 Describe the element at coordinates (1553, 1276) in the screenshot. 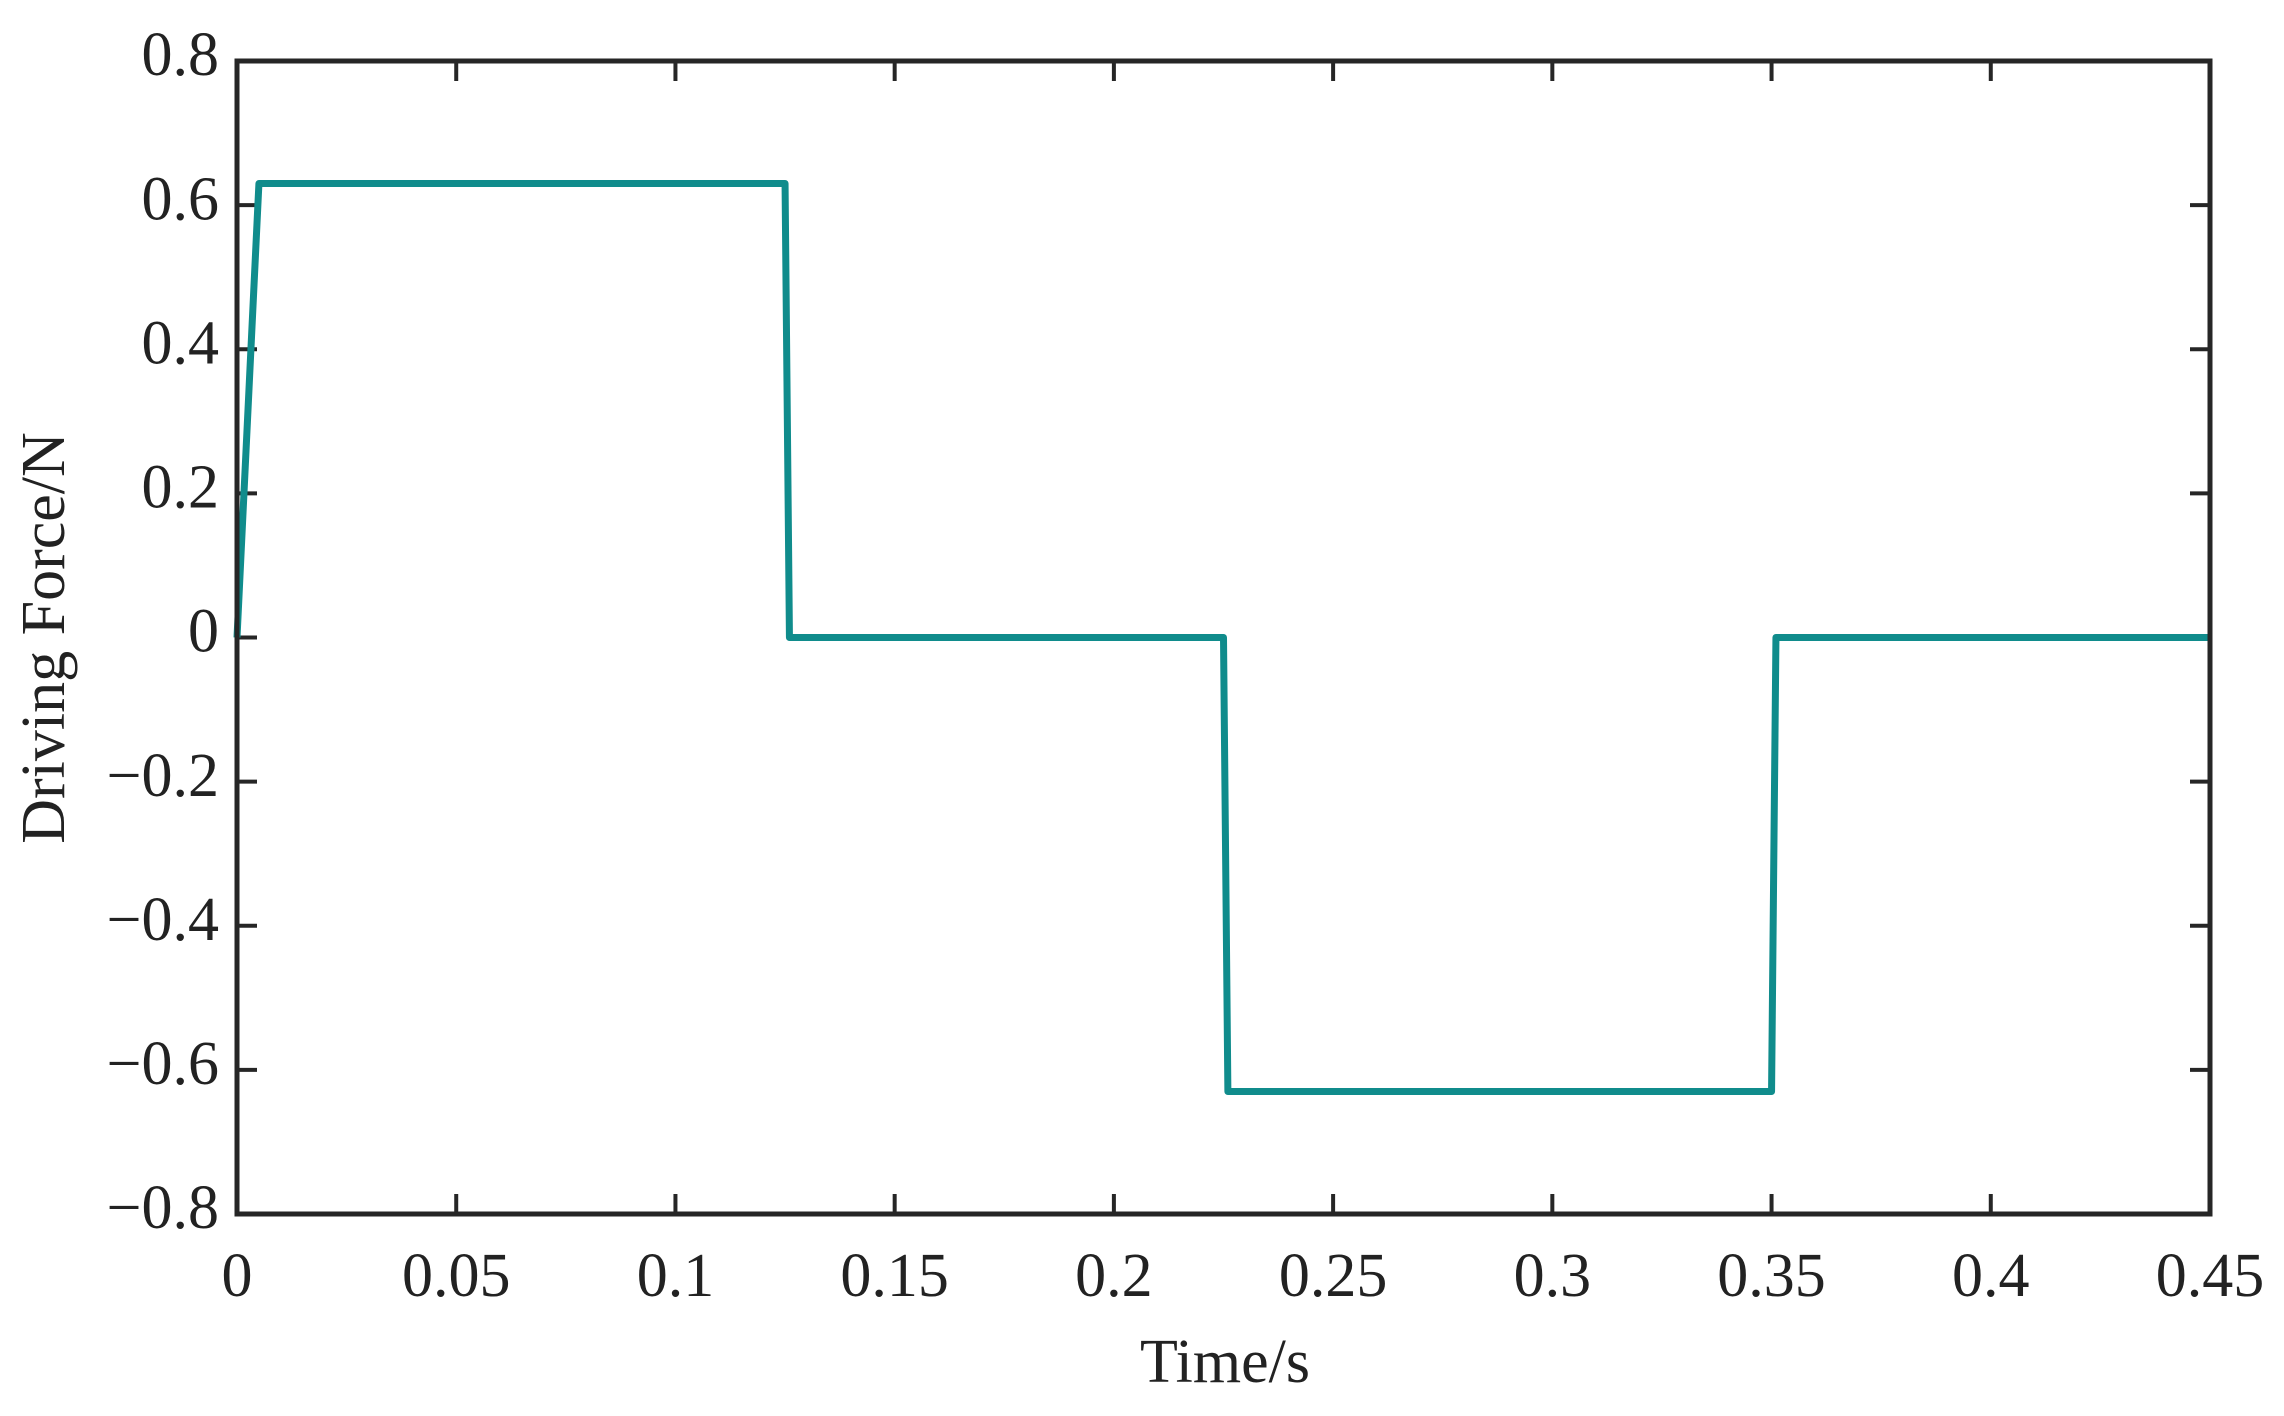

I see `x-tick-label: 0.3` at that location.